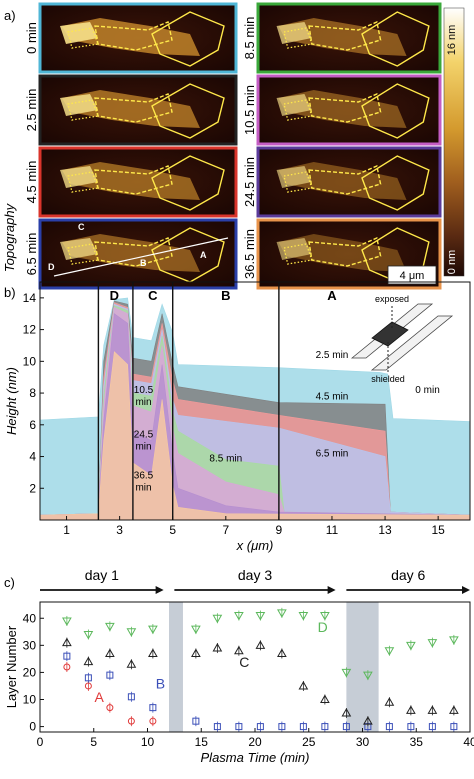 The height and width of the screenshot is (779, 474). I want to click on frame-time-label: 2.5 min, so click(31, 110).